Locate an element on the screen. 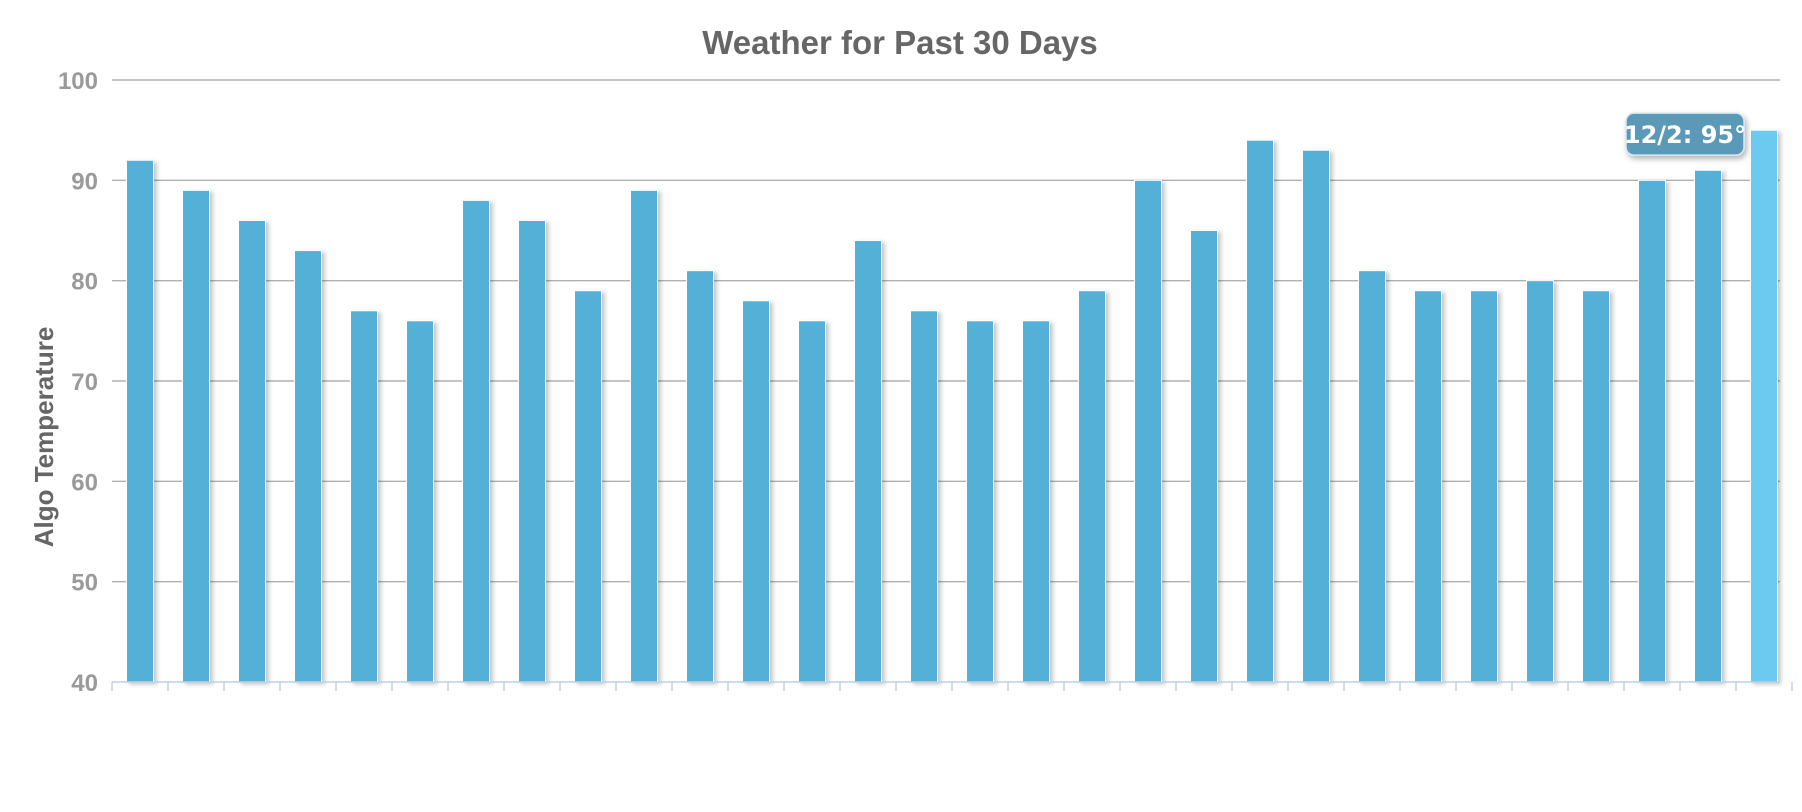 This screenshot has width=1802, height=812. tooltip-box is located at coordinates (1685, 134).